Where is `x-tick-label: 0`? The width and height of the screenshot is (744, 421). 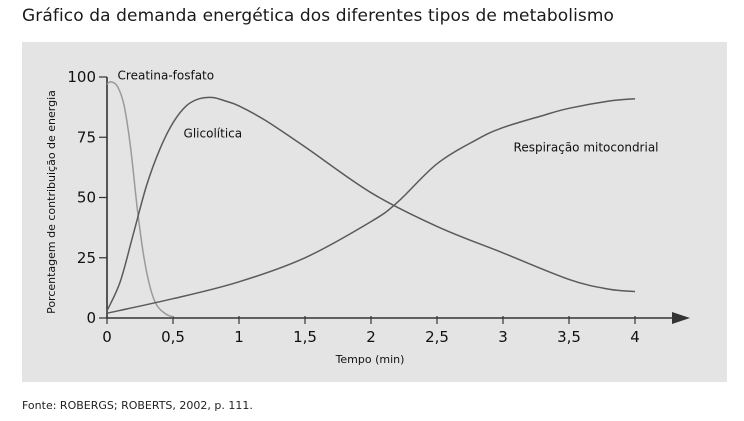 x-tick-label: 0 is located at coordinates (107, 337).